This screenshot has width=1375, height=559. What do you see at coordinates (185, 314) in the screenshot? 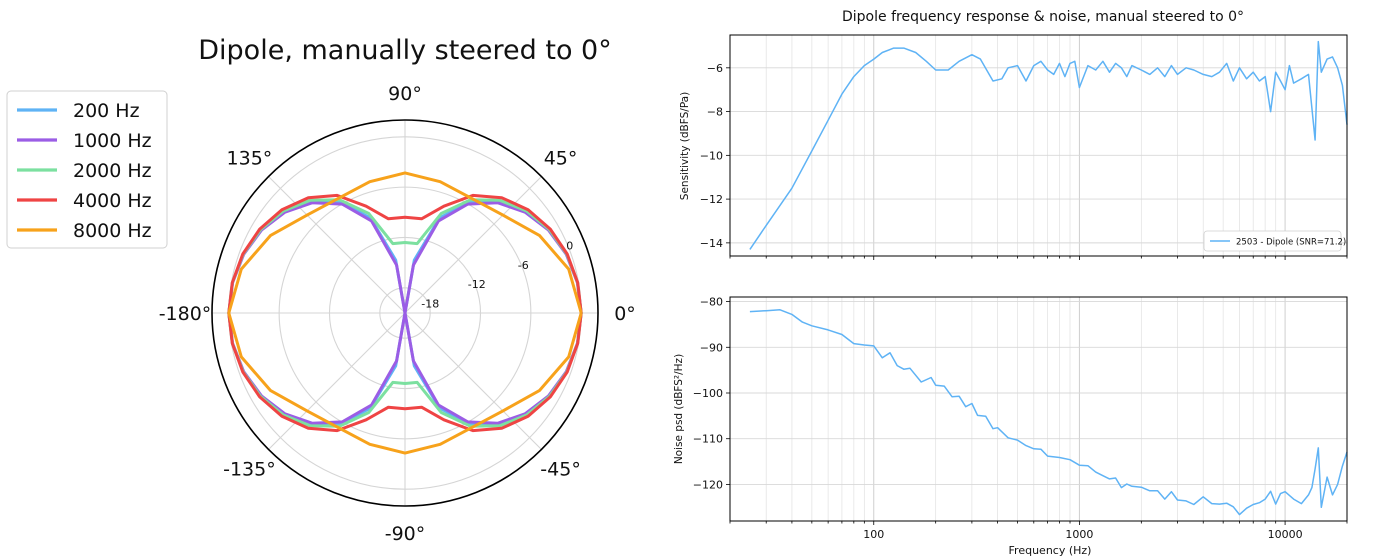
I see `polar-angle-label: -180°` at bounding box center [185, 314].